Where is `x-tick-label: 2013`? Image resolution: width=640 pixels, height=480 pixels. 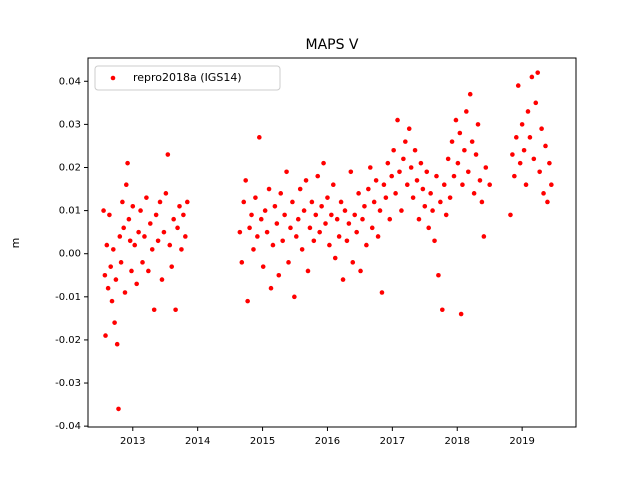
x-tick-label: 2013 is located at coordinates (132, 441).